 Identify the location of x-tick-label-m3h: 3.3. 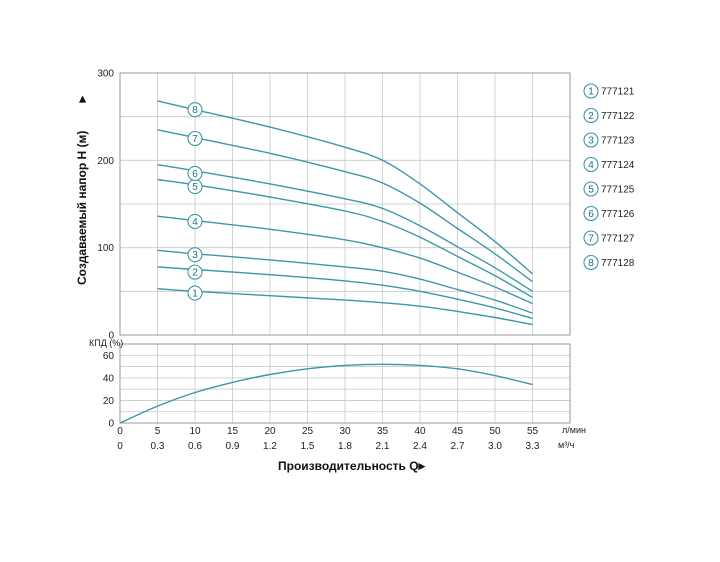
(533, 446).